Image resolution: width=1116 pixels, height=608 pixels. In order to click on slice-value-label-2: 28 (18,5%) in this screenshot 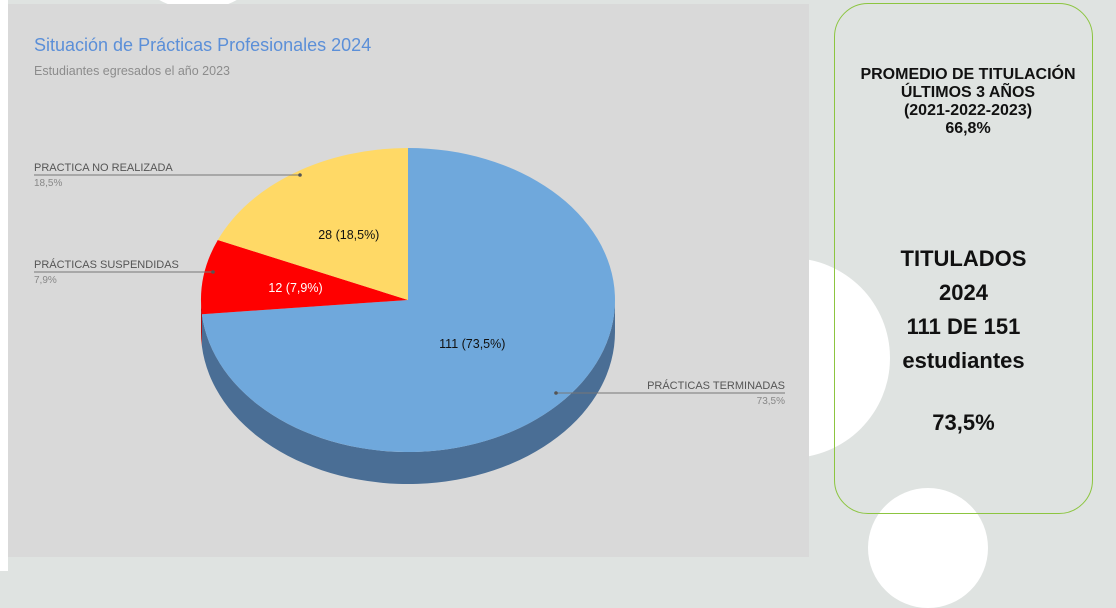, I will do `click(348, 235)`.